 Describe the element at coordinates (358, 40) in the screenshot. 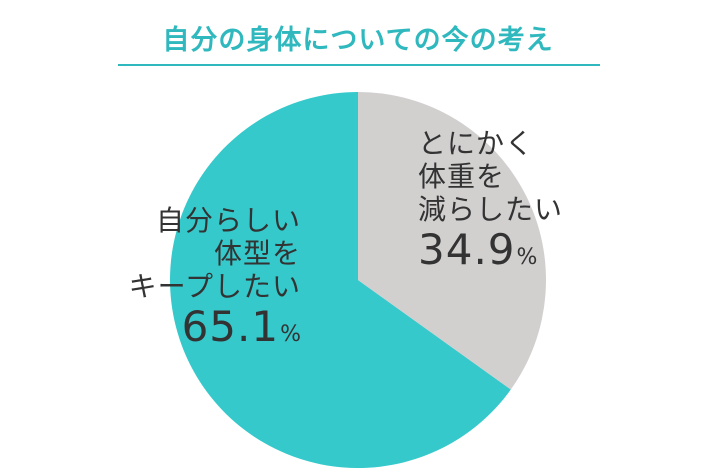

I see `chart-title: 自分の身体についての今の考え` at that location.